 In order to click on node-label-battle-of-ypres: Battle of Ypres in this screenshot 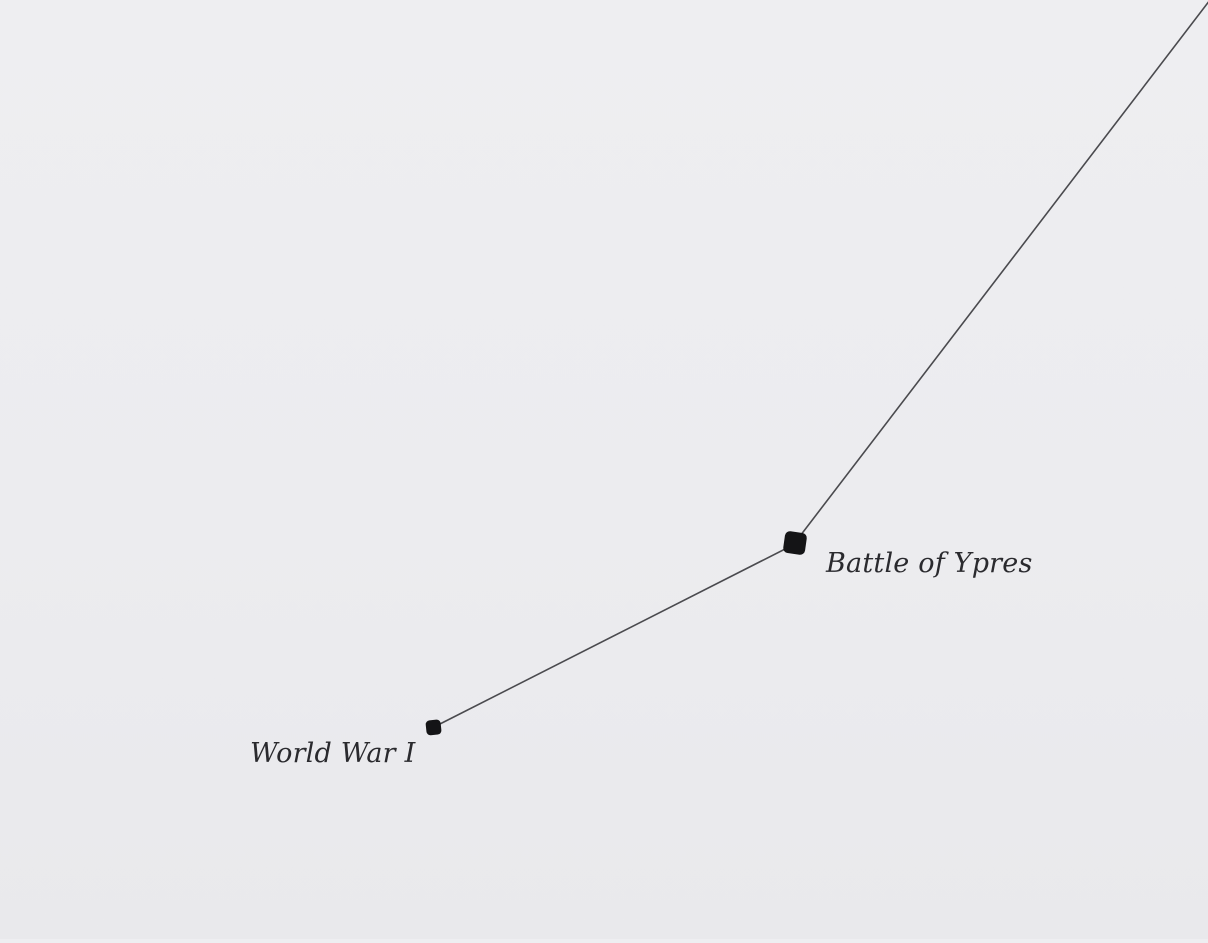, I will do `click(929, 563)`.